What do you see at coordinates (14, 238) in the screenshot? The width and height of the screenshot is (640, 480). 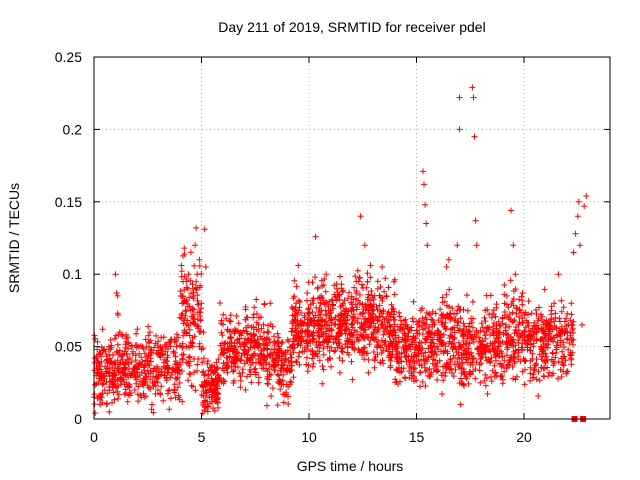 I see `y-axis-label: SRMTID / TECUs` at bounding box center [14, 238].